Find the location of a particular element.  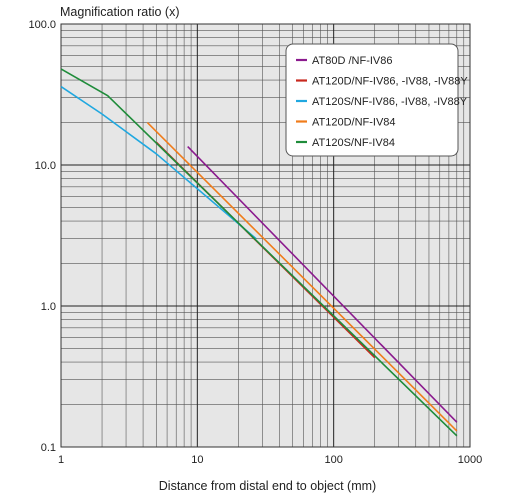

x-tick-label: 10 is located at coordinates (197, 460).